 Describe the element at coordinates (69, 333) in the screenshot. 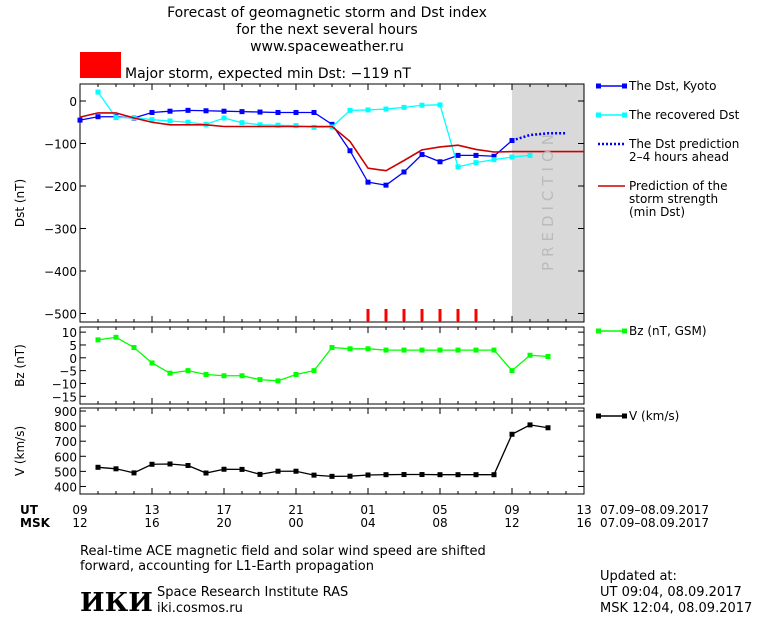

I see `y-tick-label: 10` at that location.